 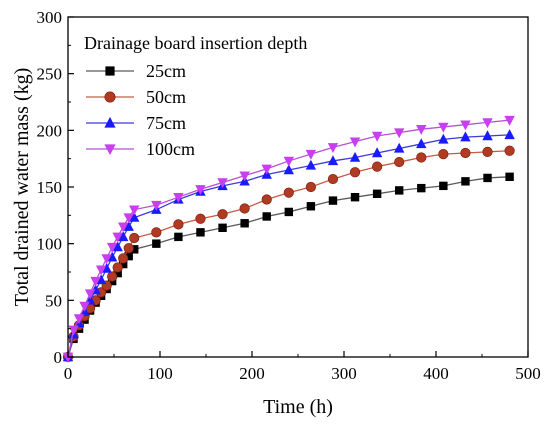 What do you see at coordinates (170, 149) in the screenshot?
I see `legend-label: 100cm` at bounding box center [170, 149].